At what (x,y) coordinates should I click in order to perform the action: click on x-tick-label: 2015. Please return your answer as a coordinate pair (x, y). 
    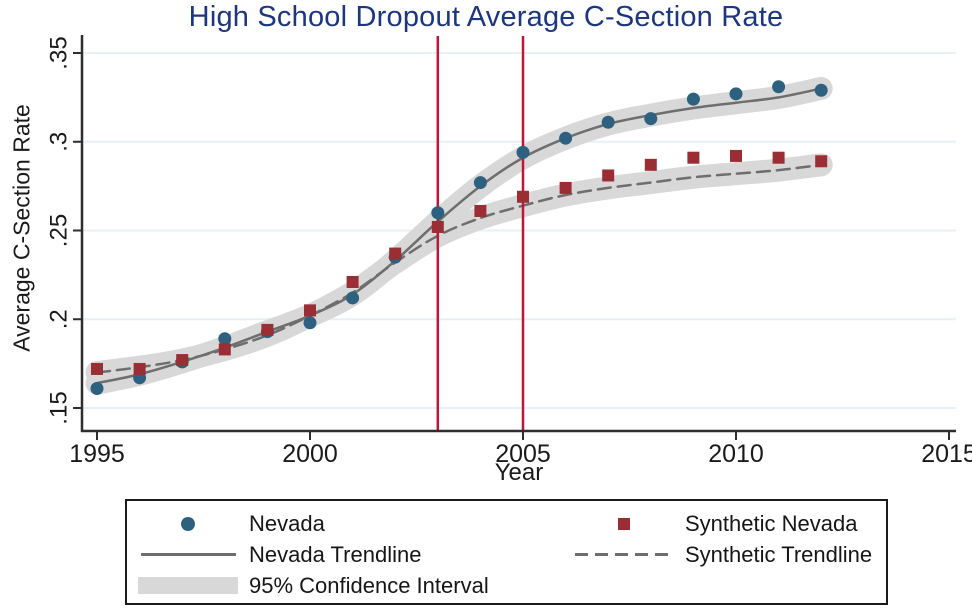
    Looking at the image, I should click on (946, 454).